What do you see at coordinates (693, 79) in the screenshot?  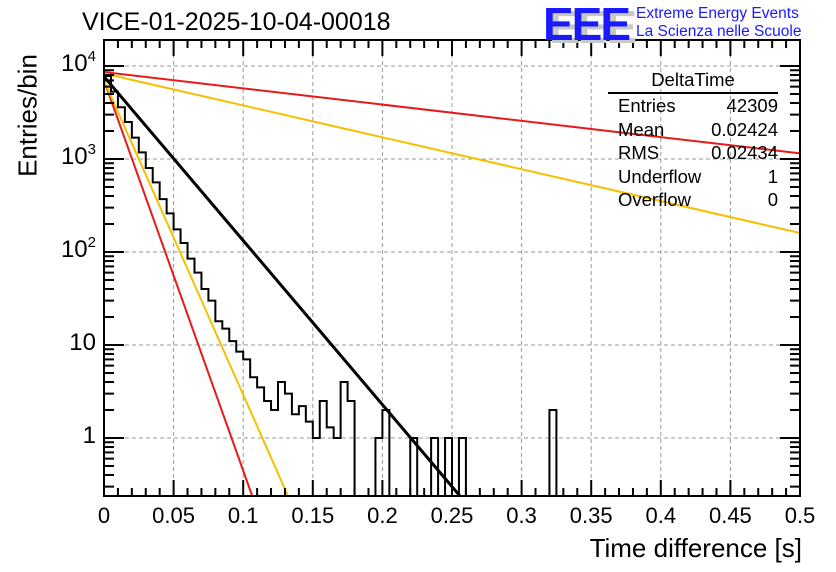 I see `stats-title: DeltaTime` at bounding box center [693, 79].